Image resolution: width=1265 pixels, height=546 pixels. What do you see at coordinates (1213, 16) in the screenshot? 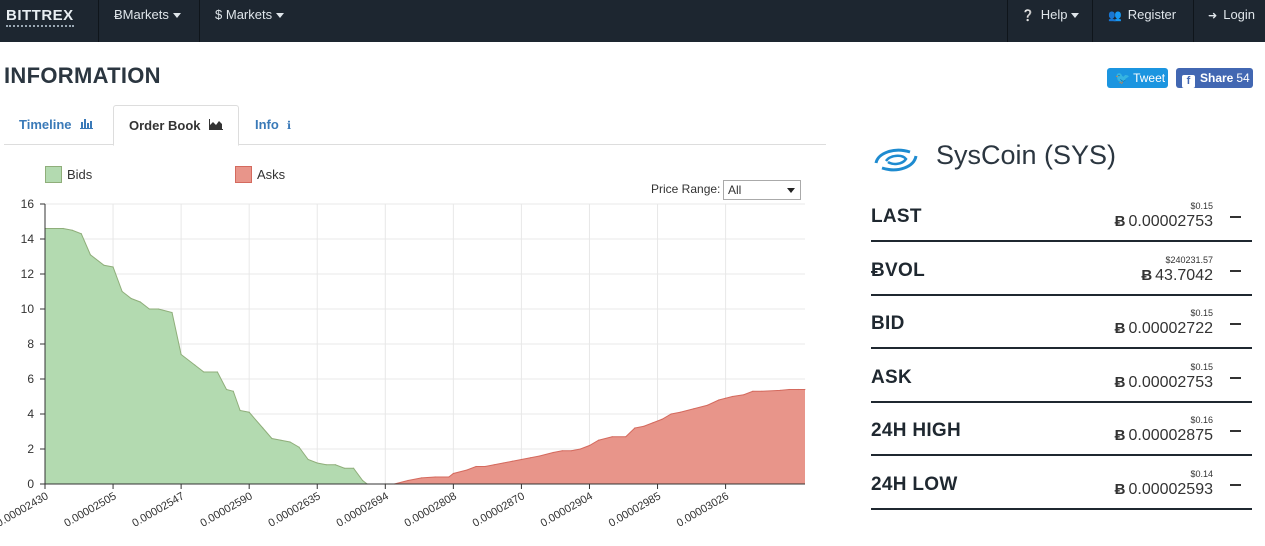
I see `sign-in-icon: ➜` at bounding box center [1213, 16].